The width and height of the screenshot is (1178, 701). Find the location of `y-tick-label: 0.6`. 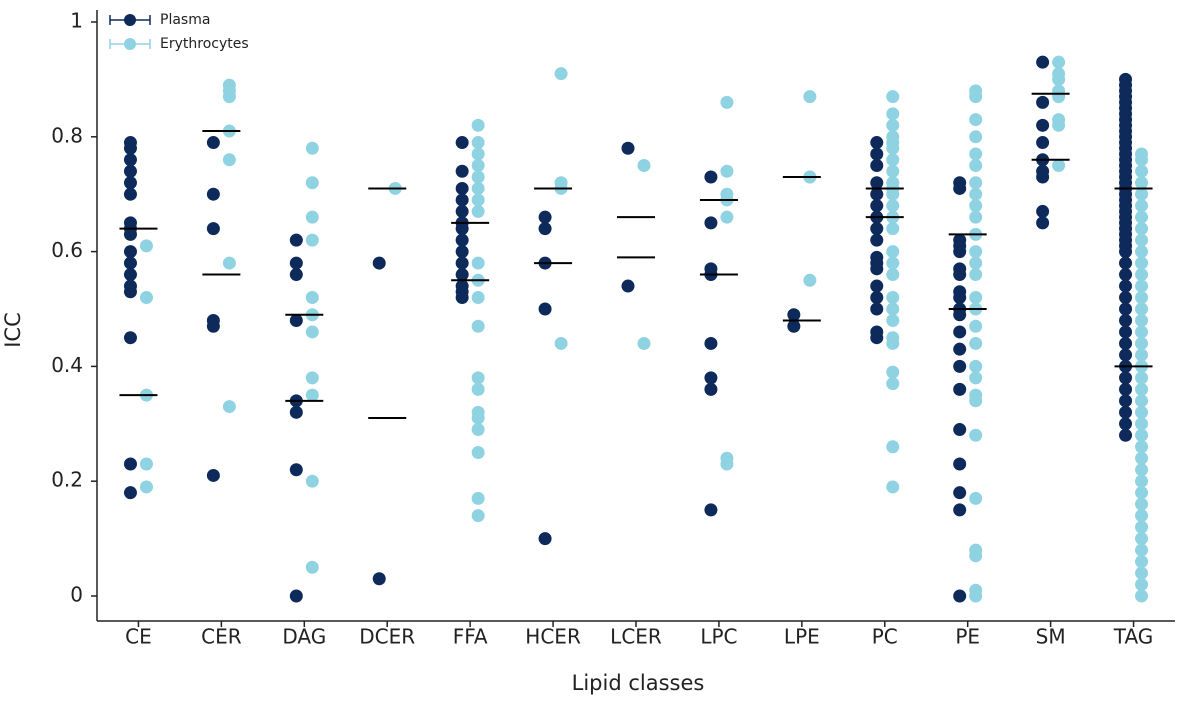

y-tick-label: 0.6 is located at coordinates (67, 250).